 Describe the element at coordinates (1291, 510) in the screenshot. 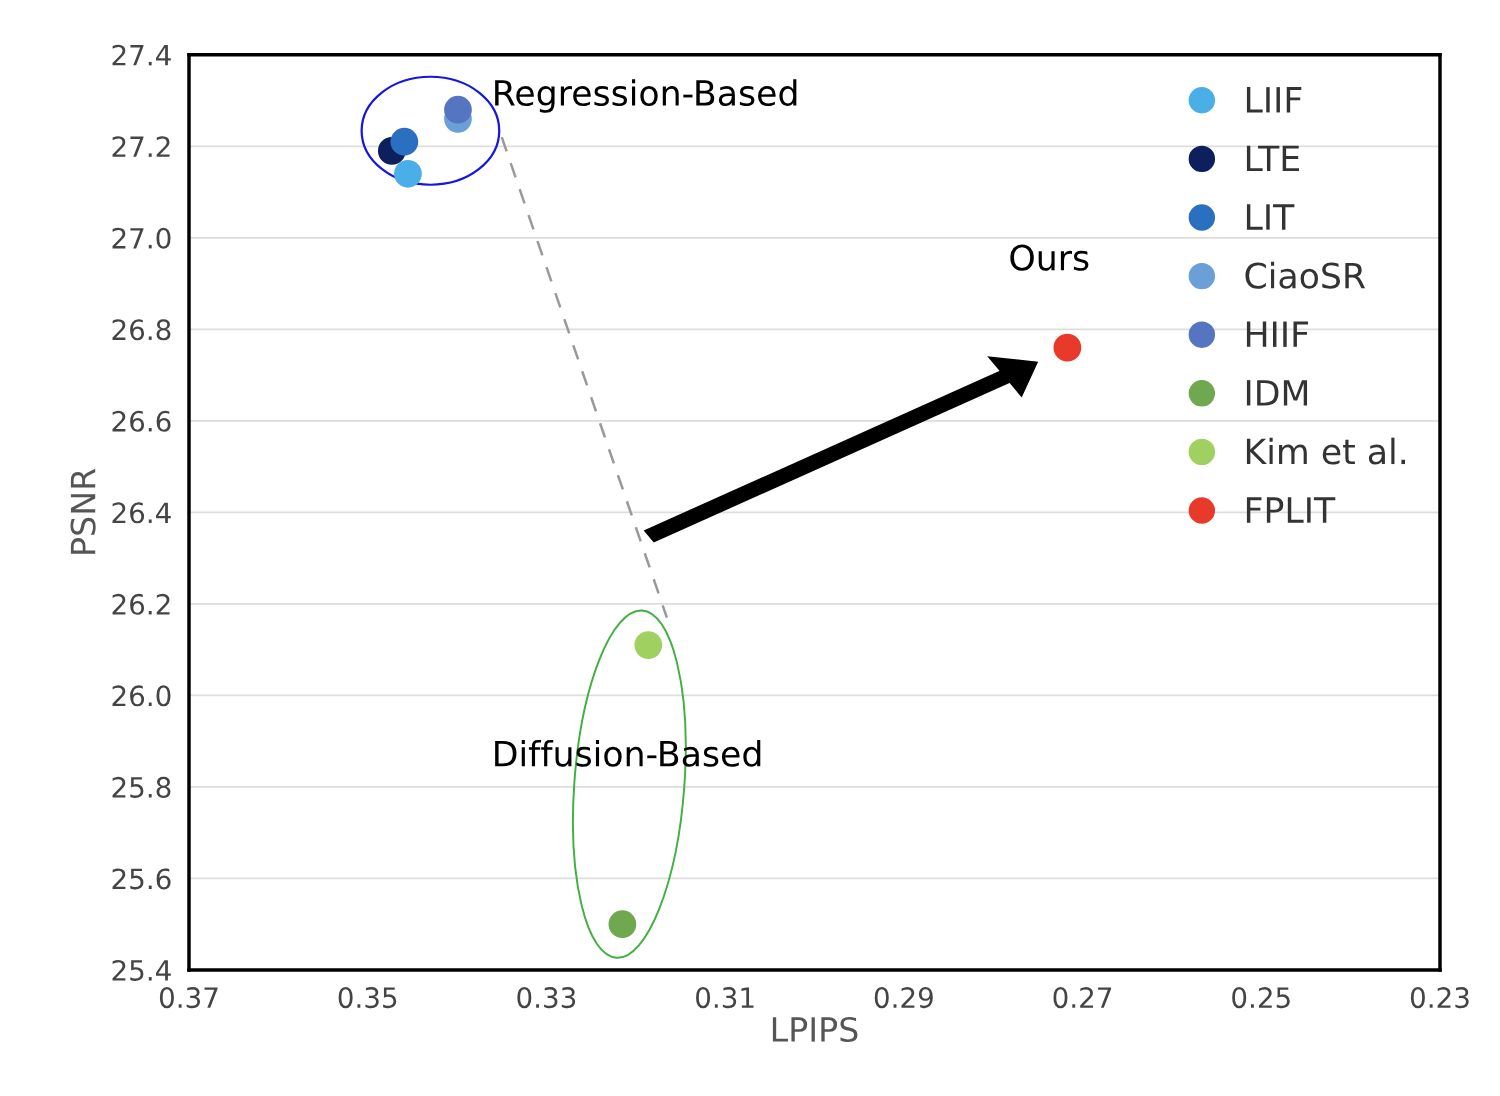

I see `legend-label: FPLIT` at that location.